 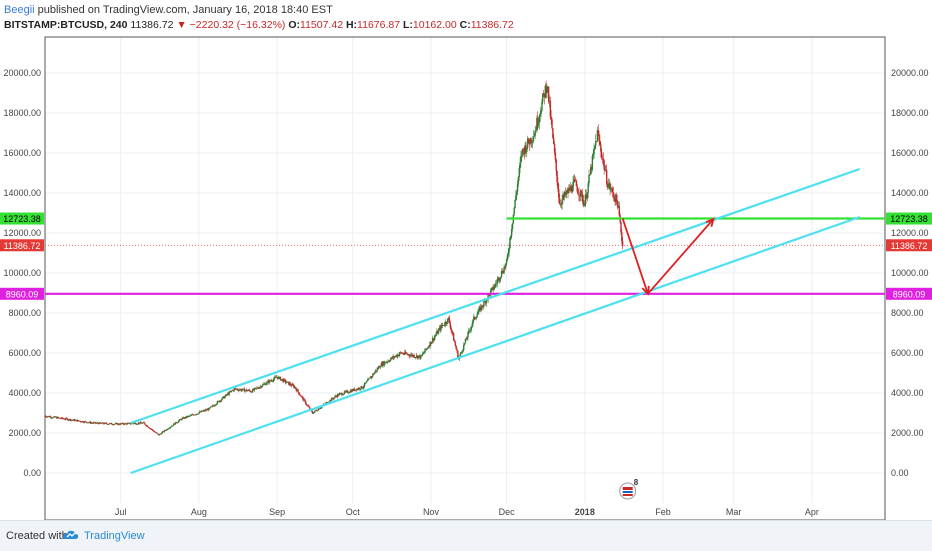 I want to click on x-axis: Jul Aug Sep Oct Nov Dec 2018 Feb Mar Apr, so click(x=467, y=512).